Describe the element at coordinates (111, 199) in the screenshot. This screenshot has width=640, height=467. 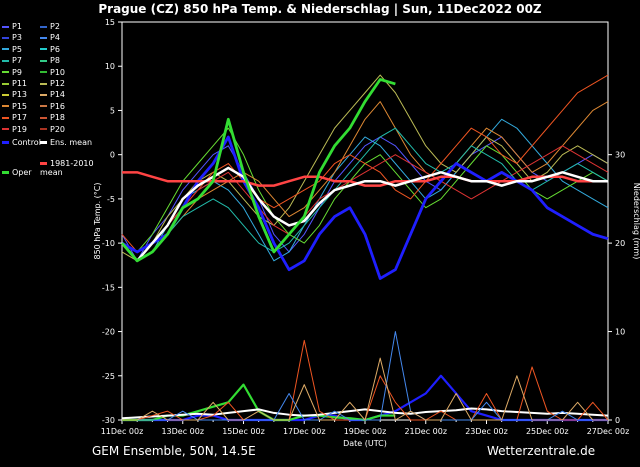
I see `y-tick-label: -5` at that location.